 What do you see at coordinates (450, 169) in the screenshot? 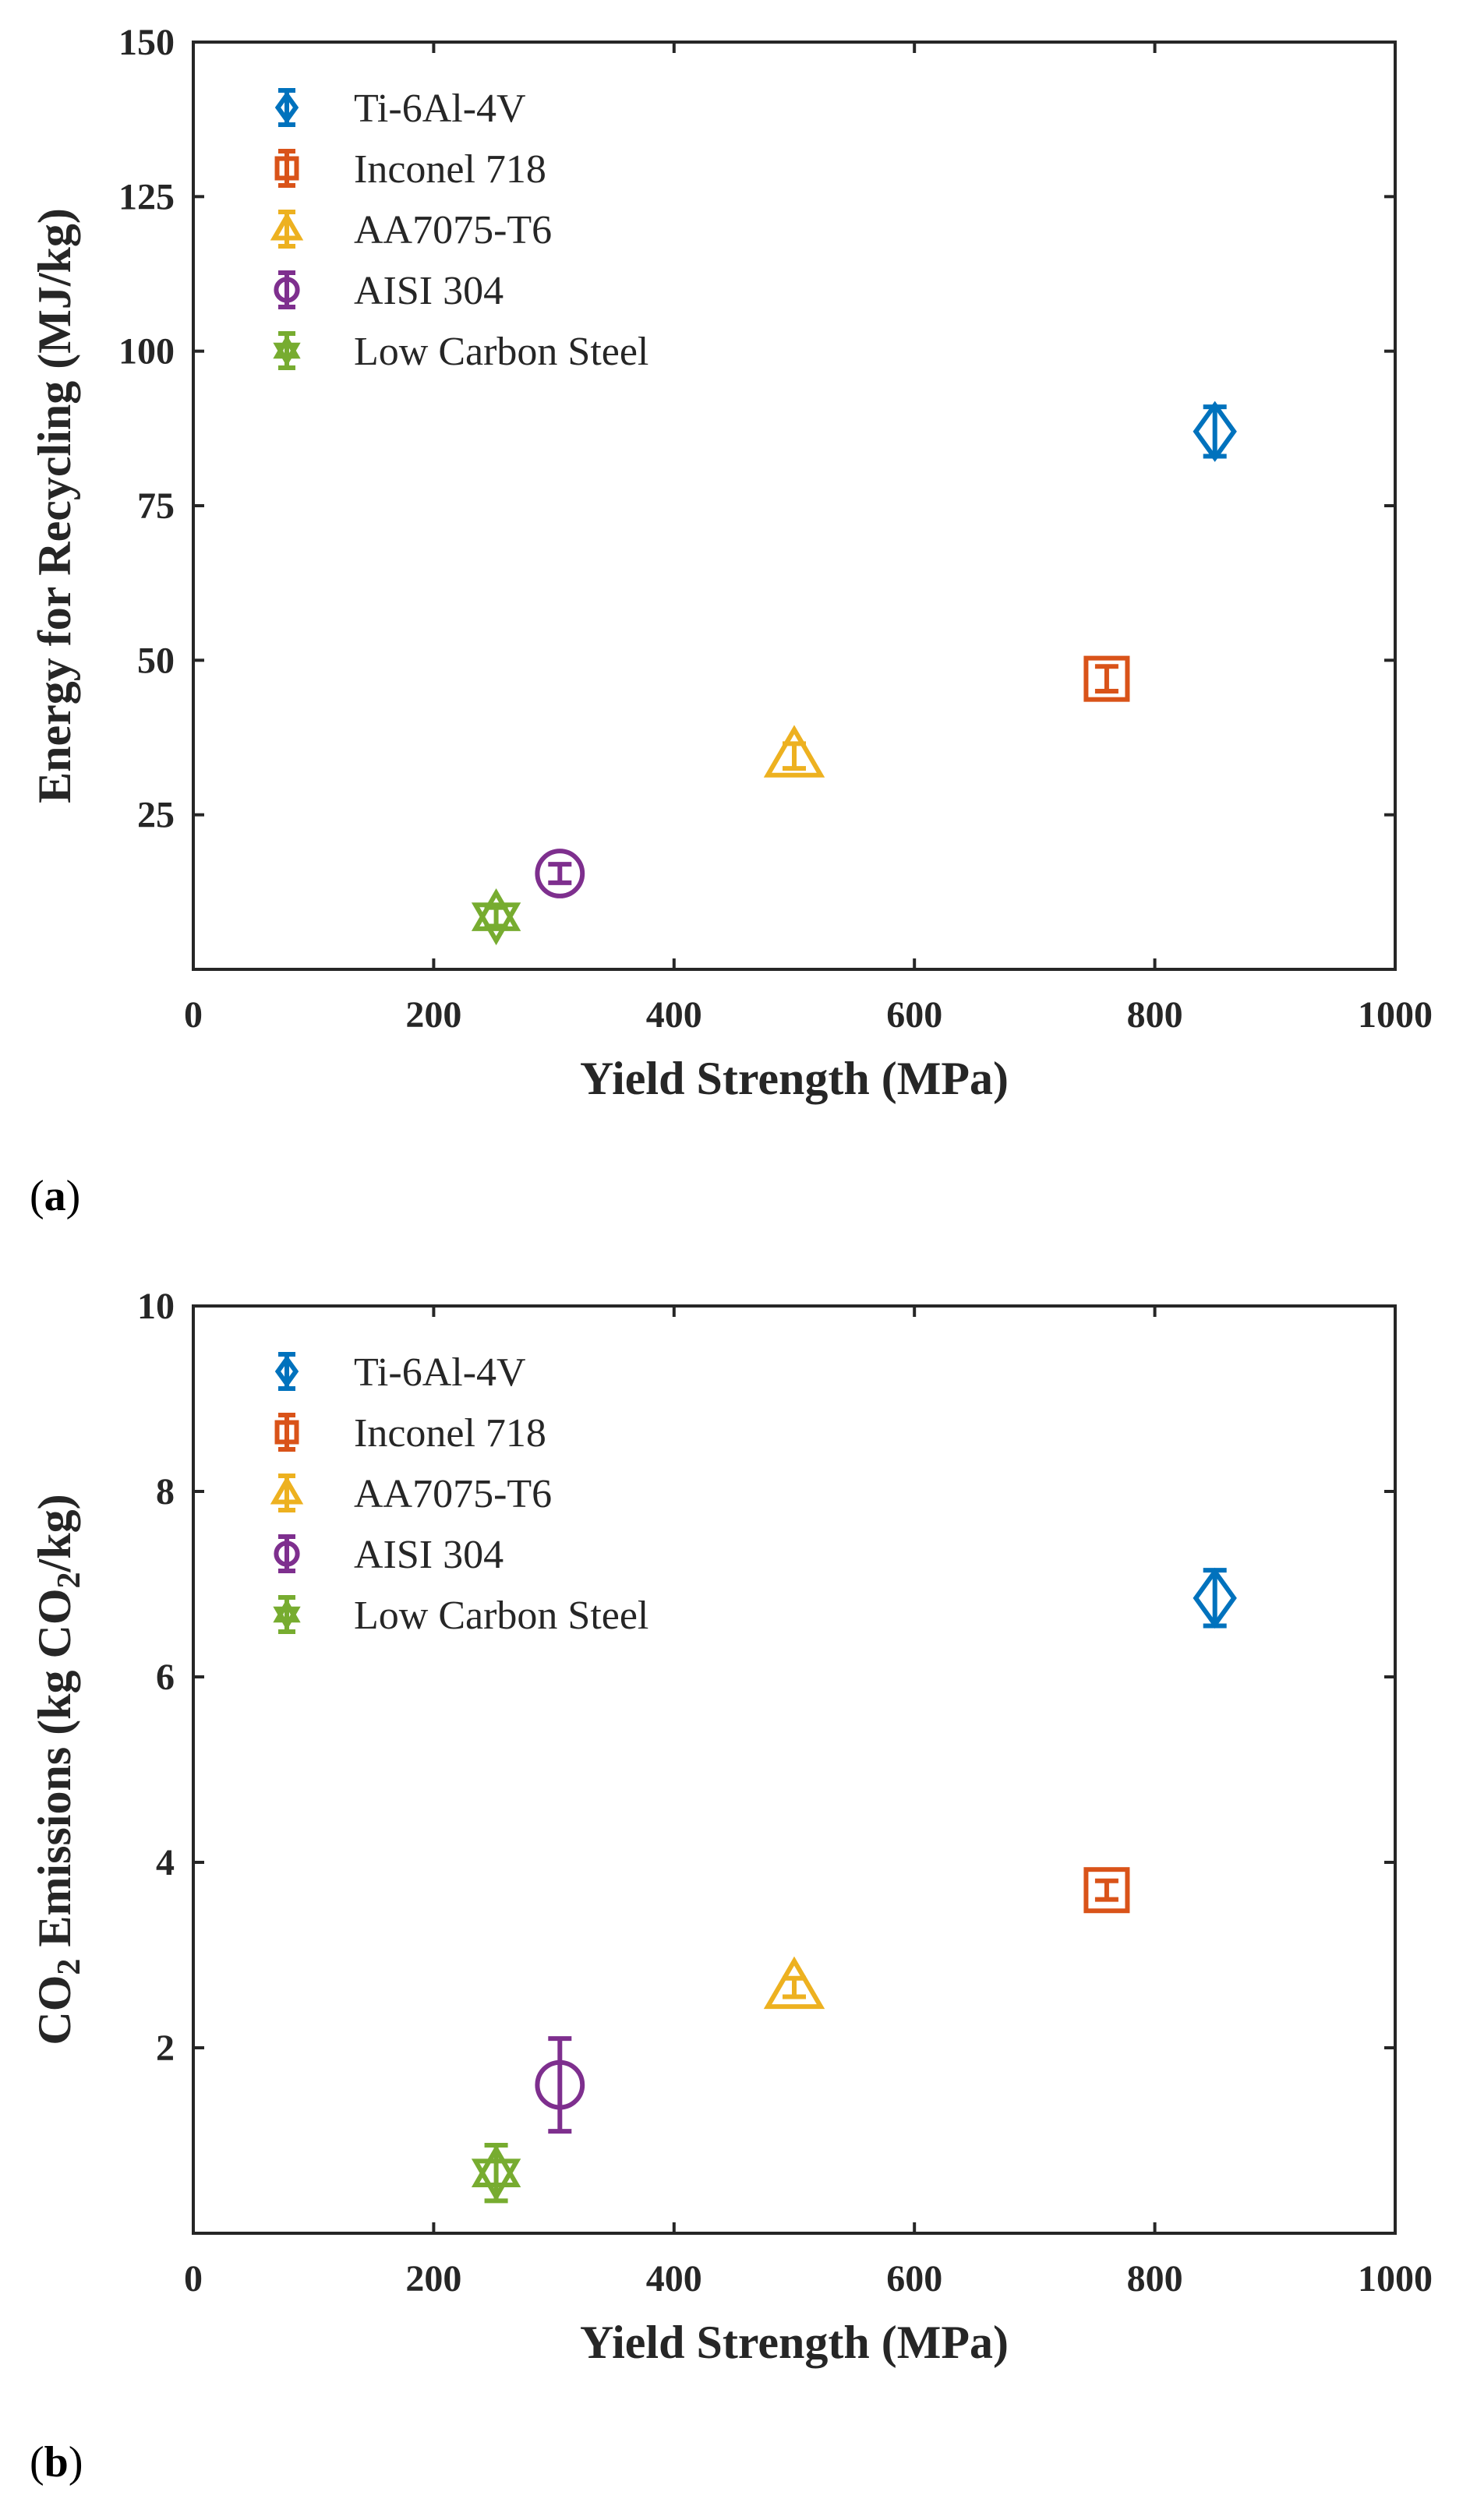
I see `panel-a-legend-label: Inconel 718` at bounding box center [450, 169].